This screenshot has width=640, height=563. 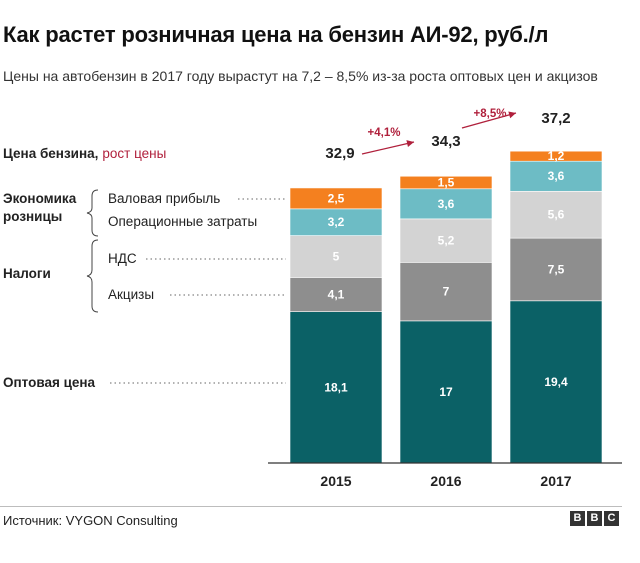 What do you see at coordinates (164, 198) in the screenshot?
I see `gross-profit-label: Валовая прибыль` at bounding box center [164, 198].